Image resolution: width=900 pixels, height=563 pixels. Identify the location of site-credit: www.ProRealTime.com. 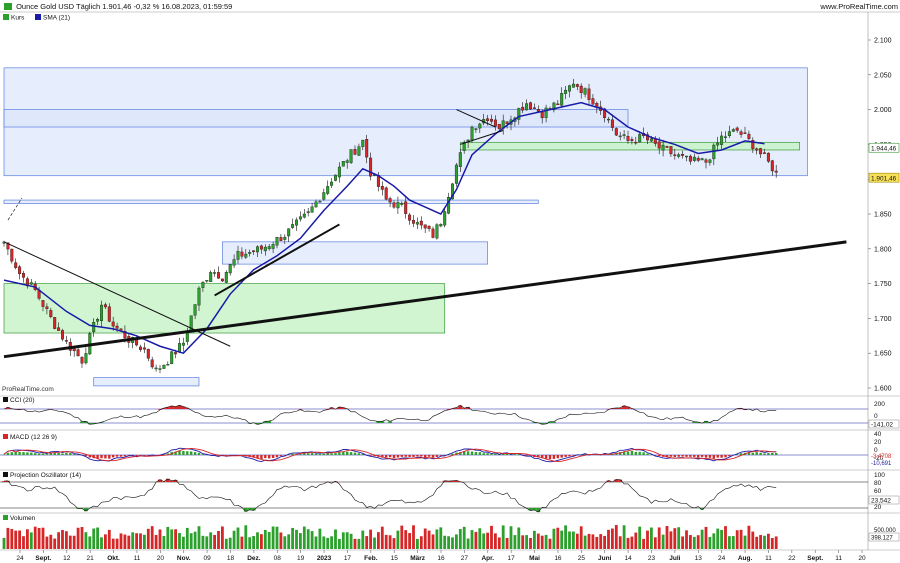
(859, 6).